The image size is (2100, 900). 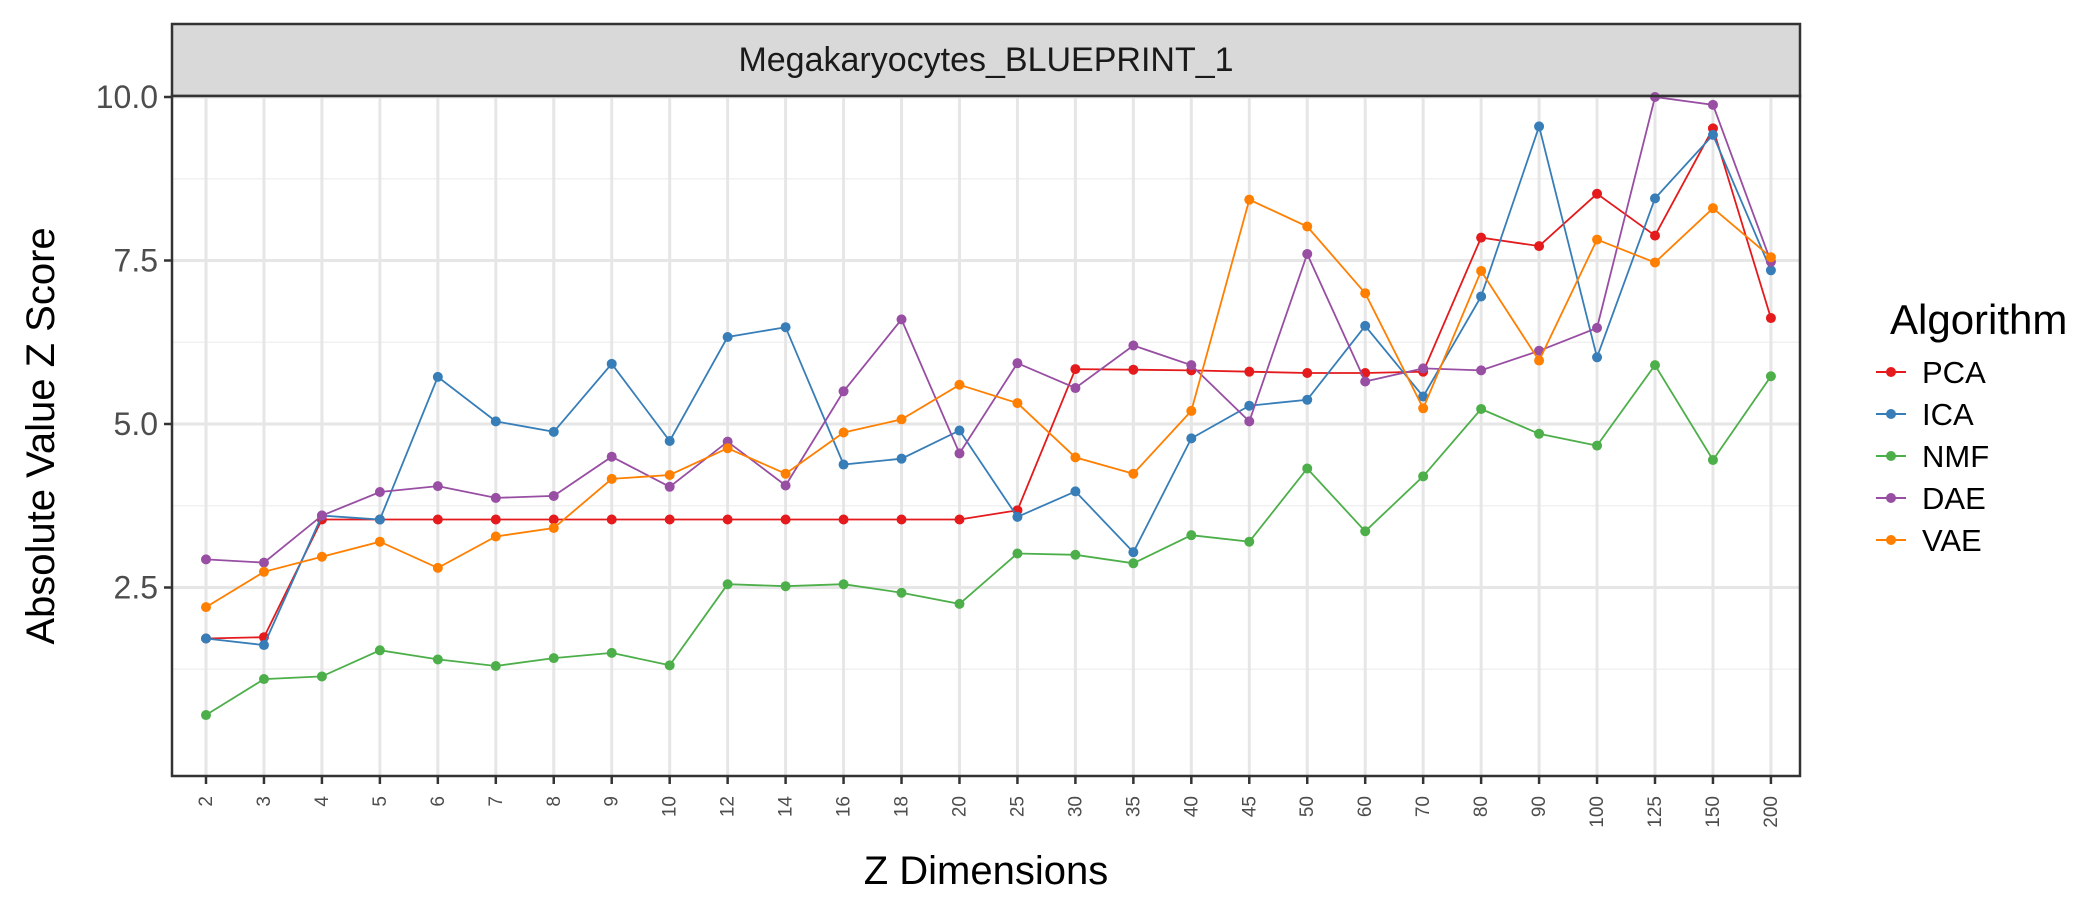 What do you see at coordinates (1954, 498) in the screenshot?
I see `legend-label: DAE` at bounding box center [1954, 498].